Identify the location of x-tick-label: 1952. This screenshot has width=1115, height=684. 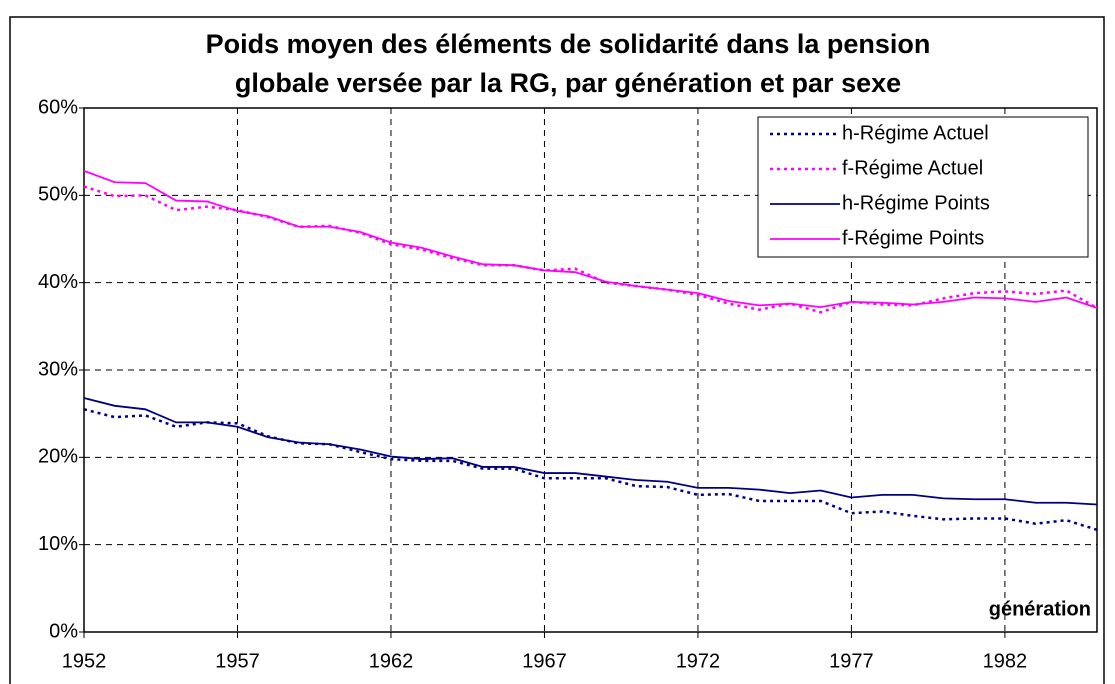
(84, 661).